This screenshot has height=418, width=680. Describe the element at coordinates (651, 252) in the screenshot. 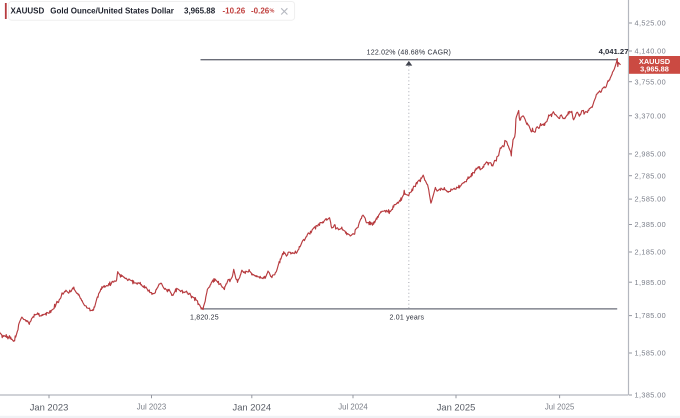

I see `svg-text: 2,185.00` at that location.